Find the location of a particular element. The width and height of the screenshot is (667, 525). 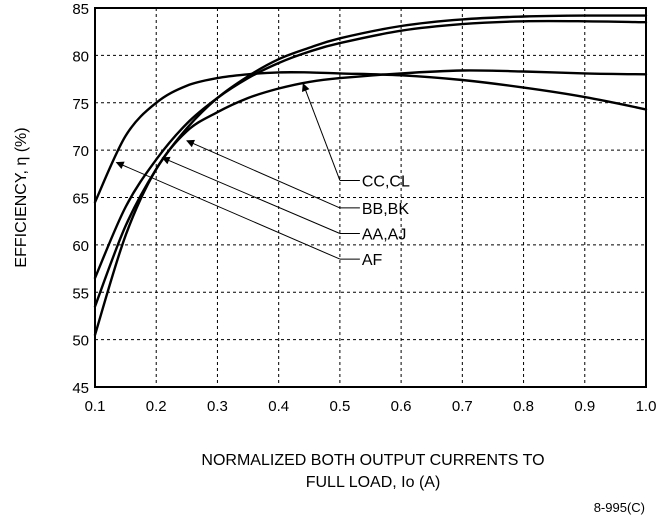

leader-arrow-aa-aj is located at coordinates (251, 195).